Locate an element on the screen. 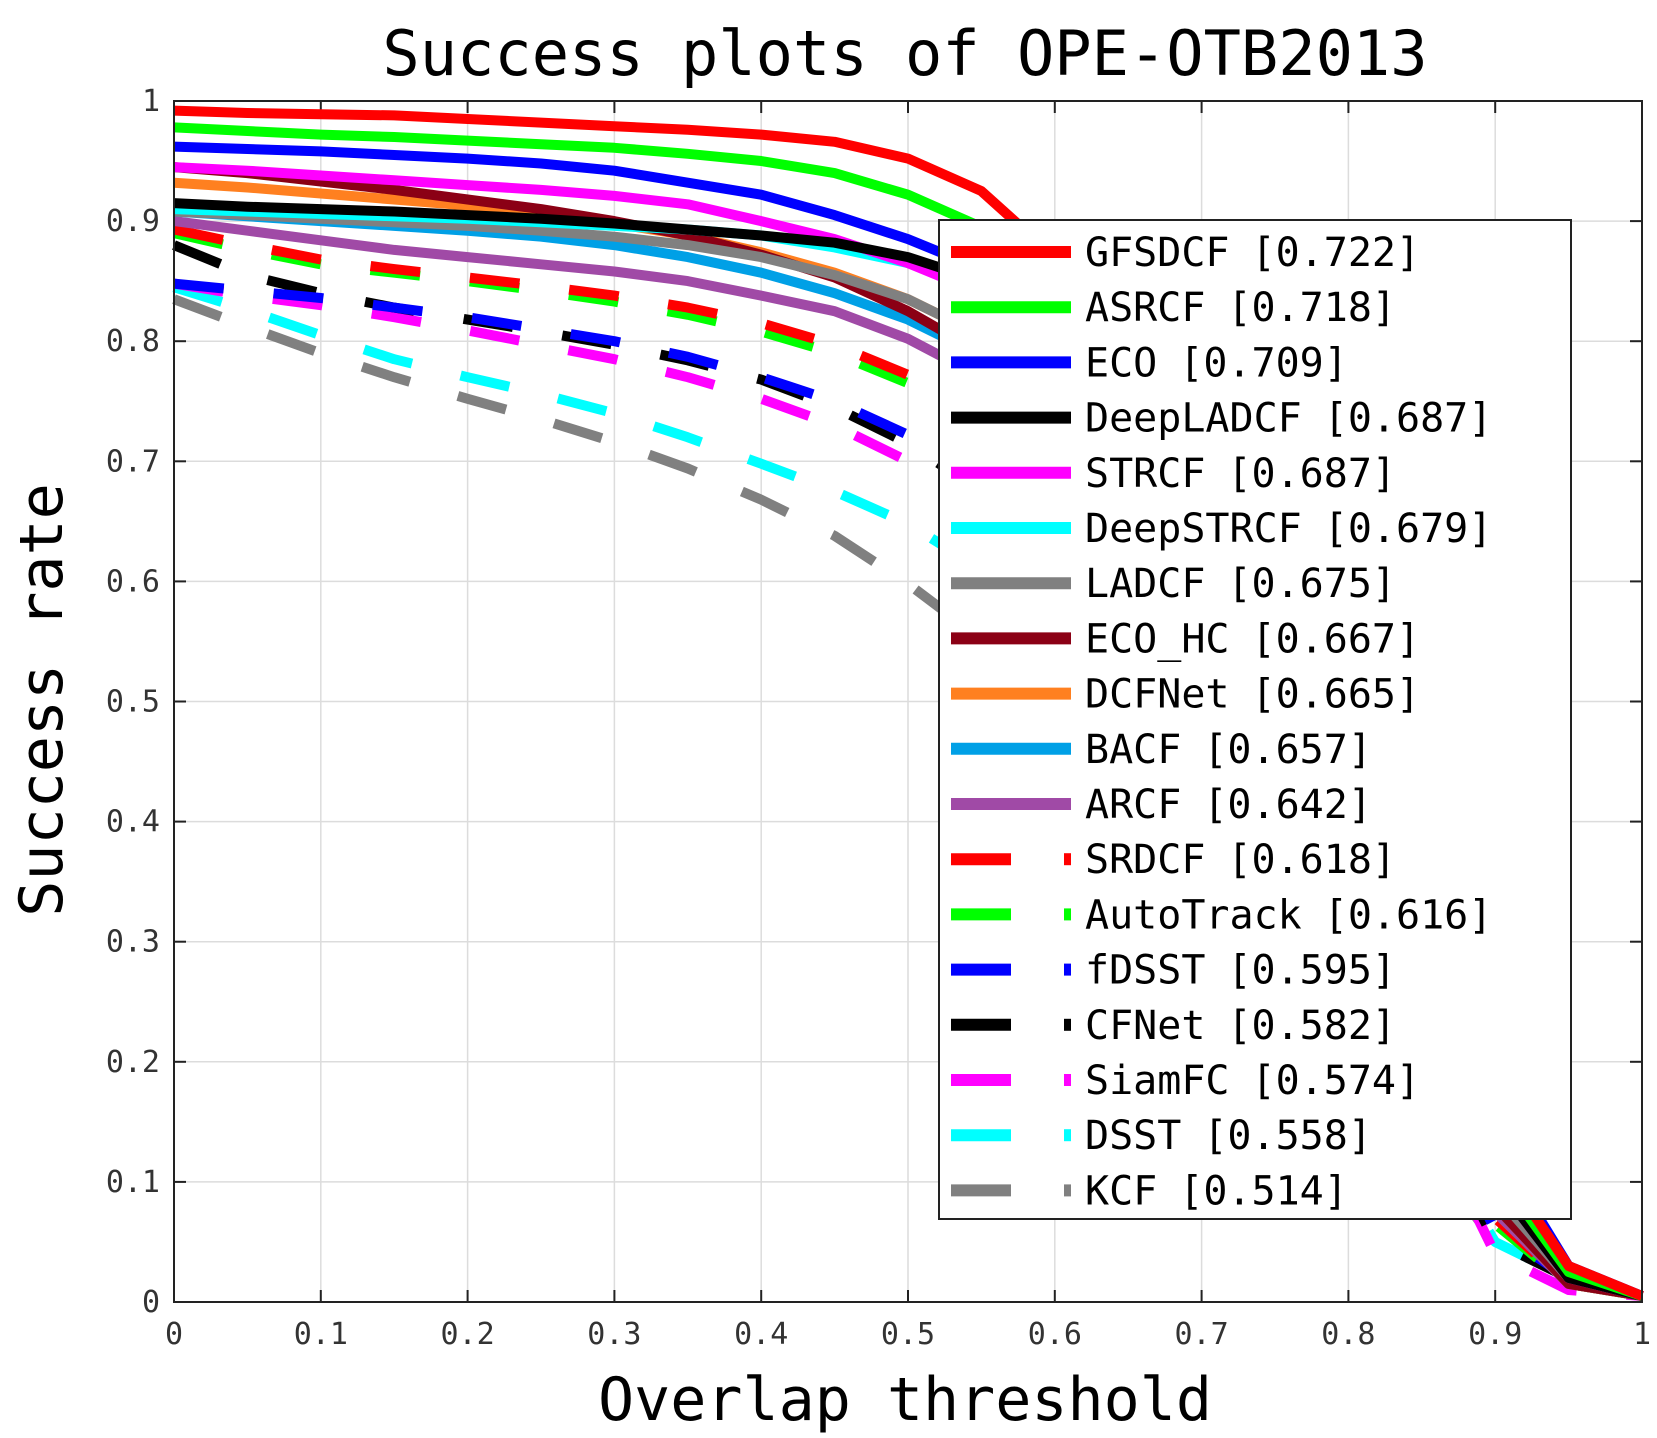 The width and height of the screenshot is (1657, 1438). legend-series-name: CFNet is located at coordinates (1145, 1026).